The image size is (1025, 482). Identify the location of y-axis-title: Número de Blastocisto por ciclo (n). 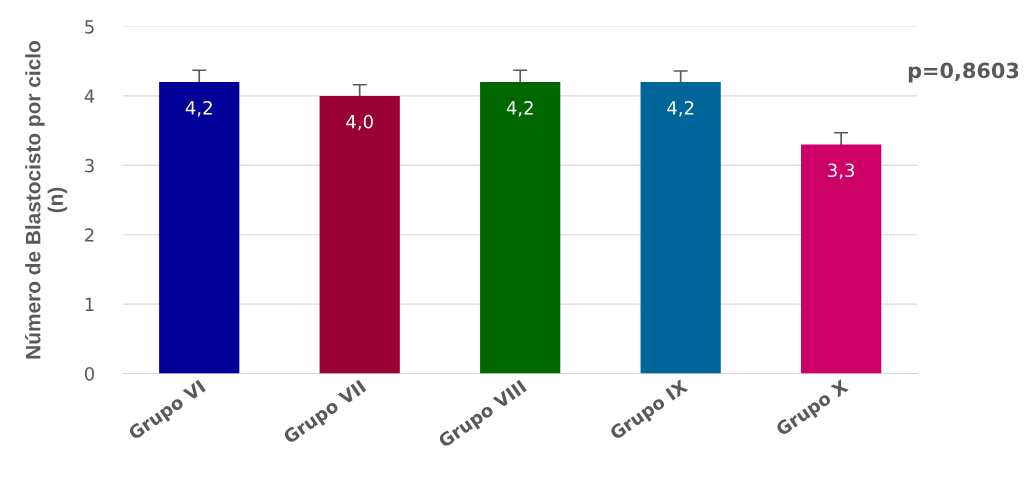
(46, 200).